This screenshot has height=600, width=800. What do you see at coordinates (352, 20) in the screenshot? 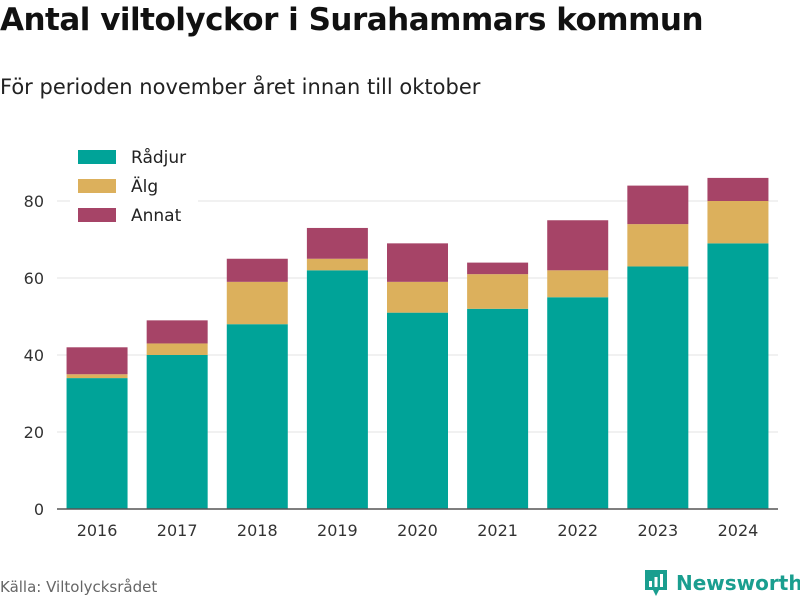
I see `chart-title: Antal viltolyckor i Surahammars kommun` at bounding box center [352, 20].